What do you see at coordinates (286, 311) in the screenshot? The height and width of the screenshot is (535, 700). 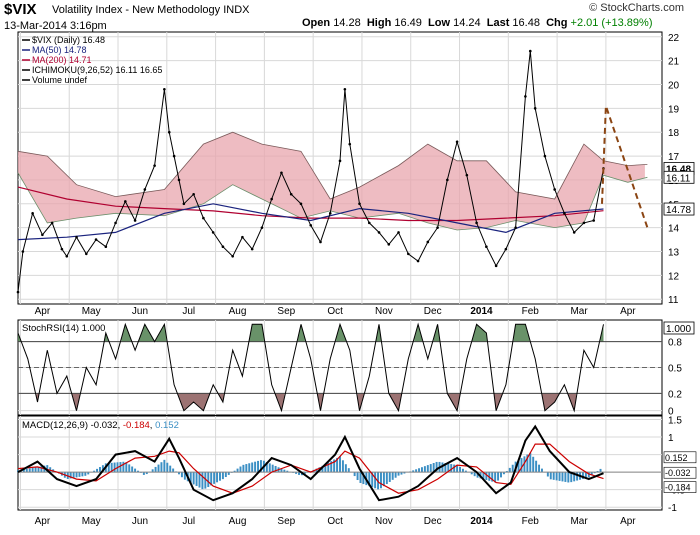 I see `price-x-tick-label: Sep` at bounding box center [286, 311].